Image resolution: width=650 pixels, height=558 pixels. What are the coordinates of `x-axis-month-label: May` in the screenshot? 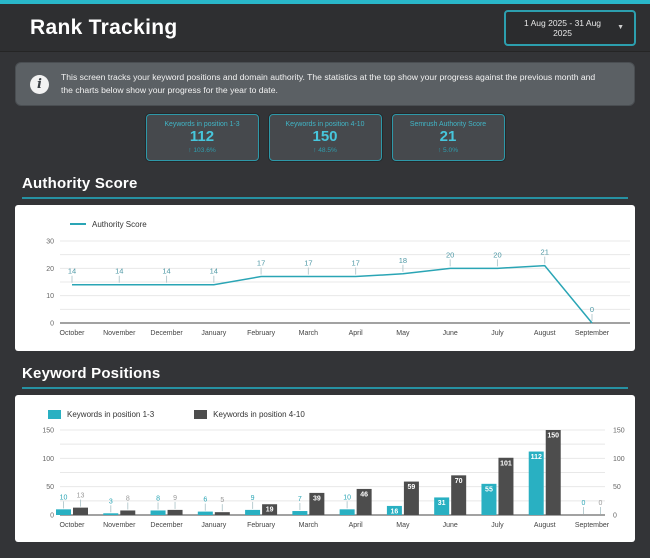 It's located at (403, 525).